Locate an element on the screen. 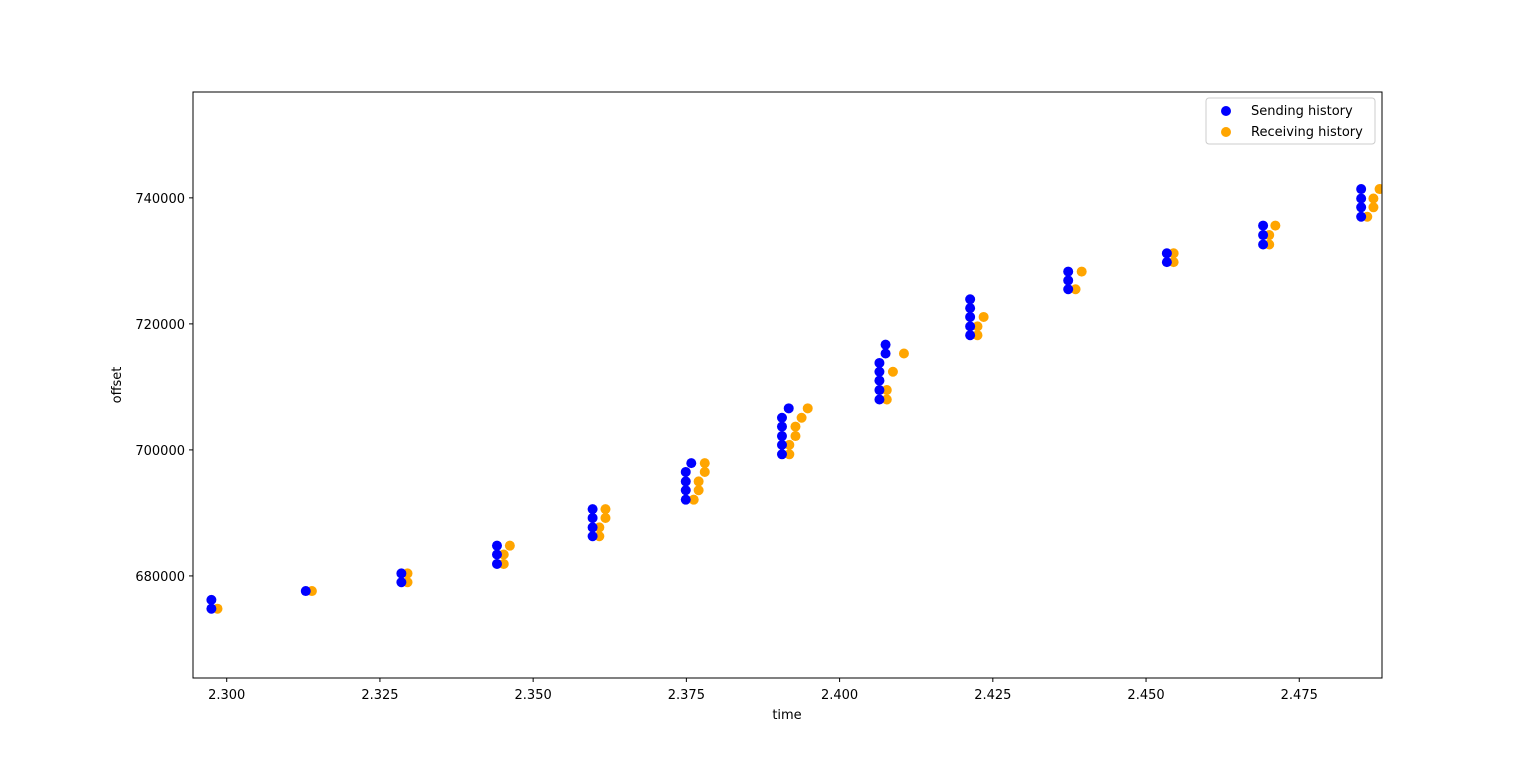 Image resolution: width=1536 pixels, height=762 pixels. legend-label-receiving: Receiving history is located at coordinates (1307, 132).